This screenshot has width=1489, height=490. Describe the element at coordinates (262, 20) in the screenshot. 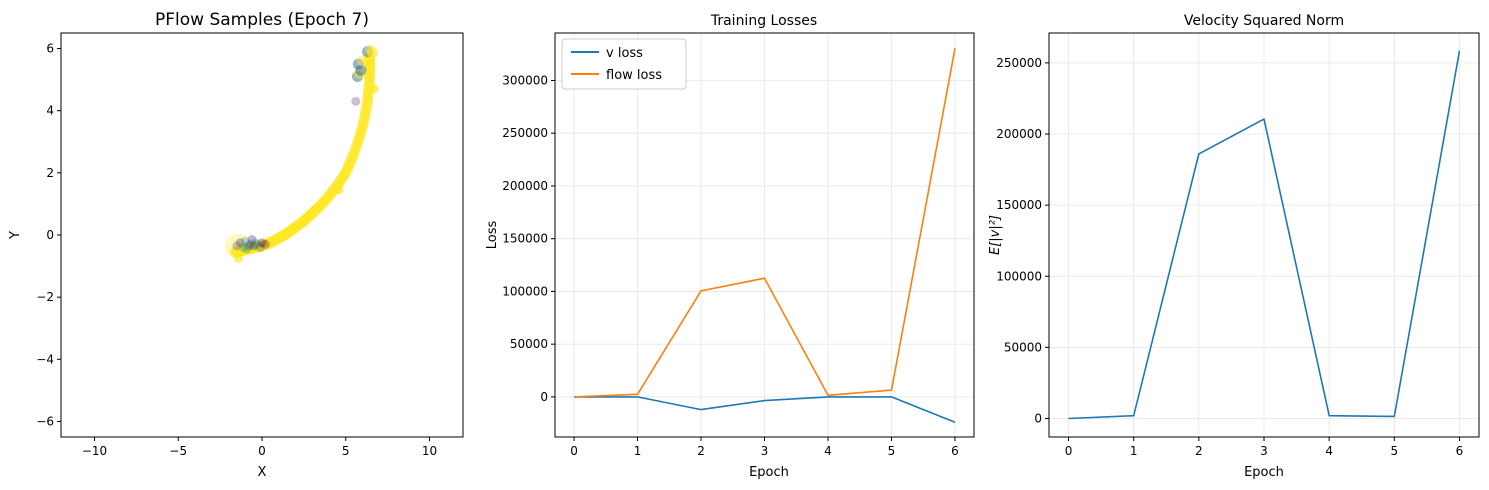

I see `panel-1-title: PFlow Samples (Epoch 7)` at that location.